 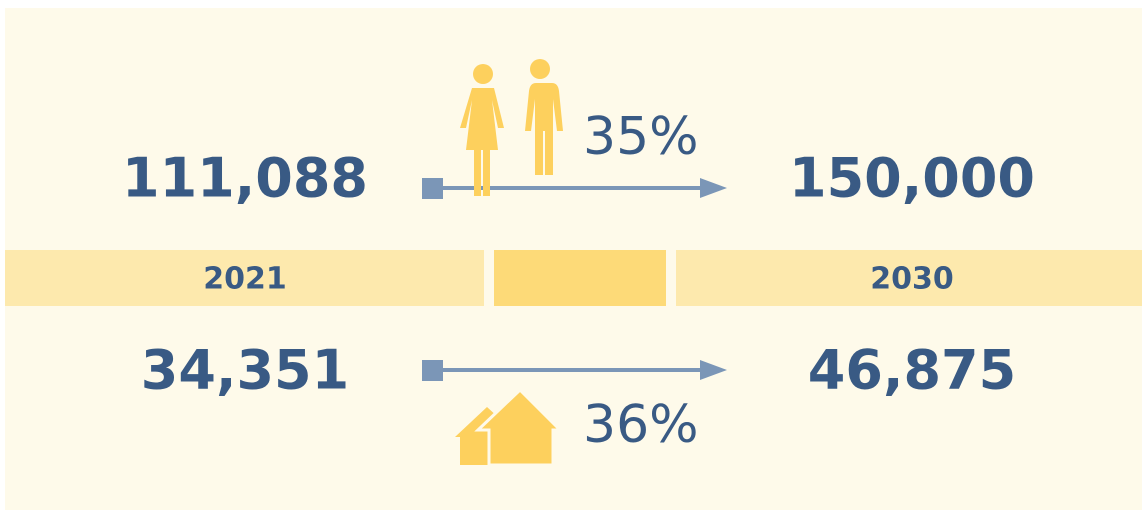 I want to click on year-start: 2021, so click(x=245, y=279).